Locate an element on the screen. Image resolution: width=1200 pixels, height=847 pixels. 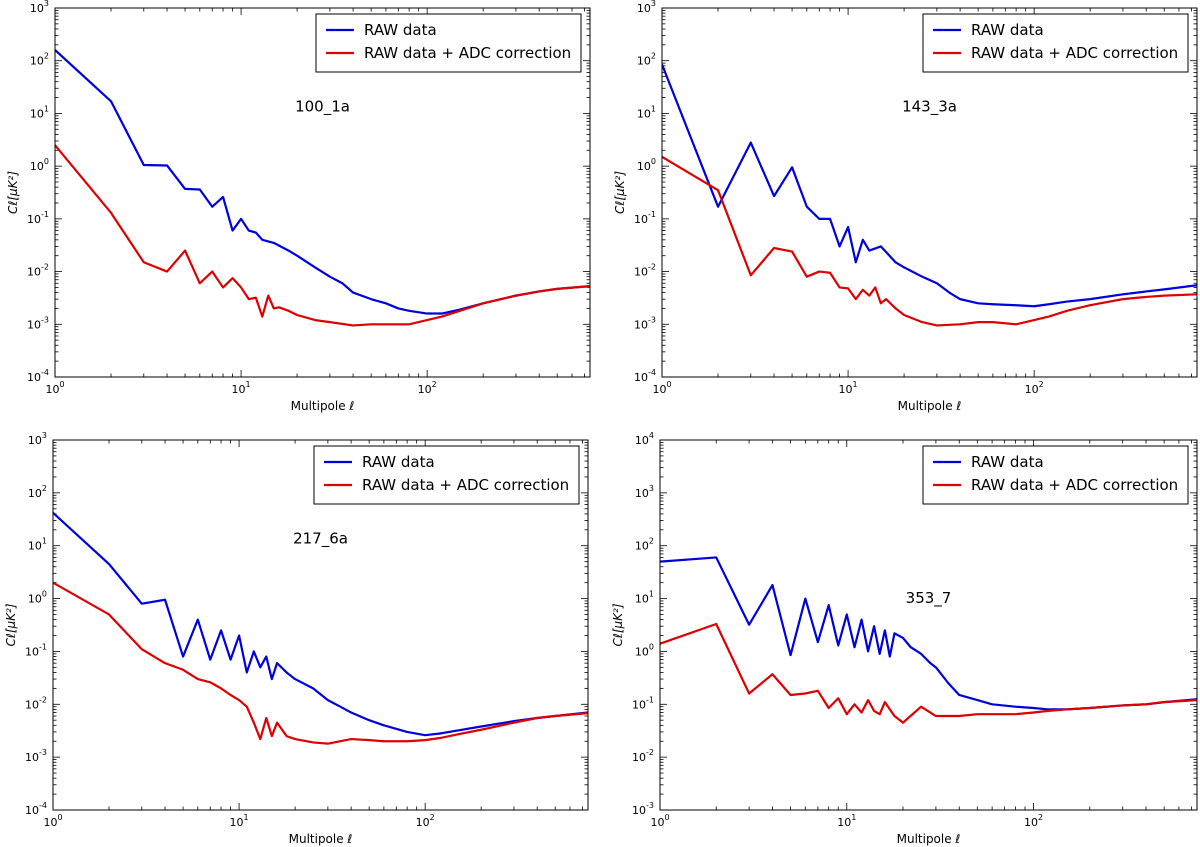
panel-label: 217_6a is located at coordinates (320, 539).